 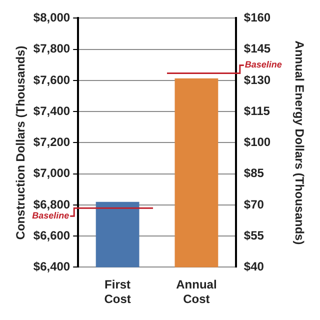 I want to click on y-tick-label: $6,600, so click(x=51, y=235).